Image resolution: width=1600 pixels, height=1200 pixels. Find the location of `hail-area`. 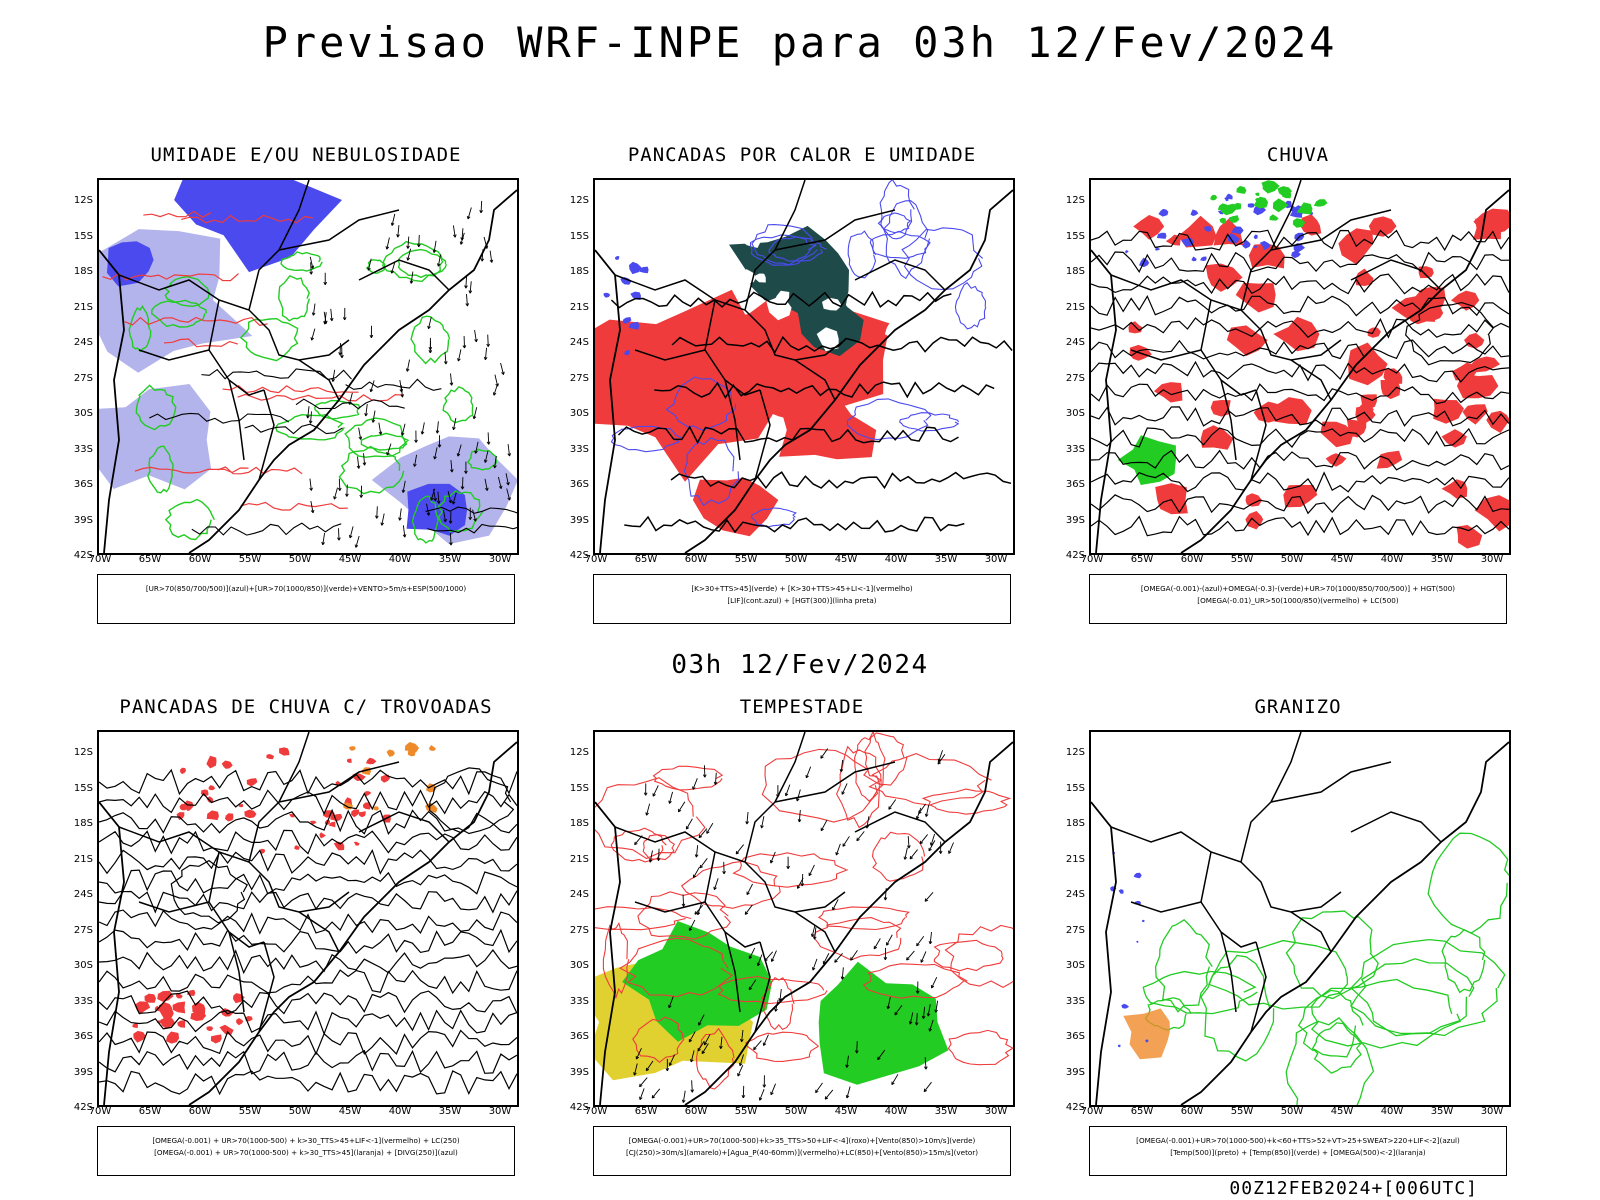

hail-area is located at coordinates (1137, 875).